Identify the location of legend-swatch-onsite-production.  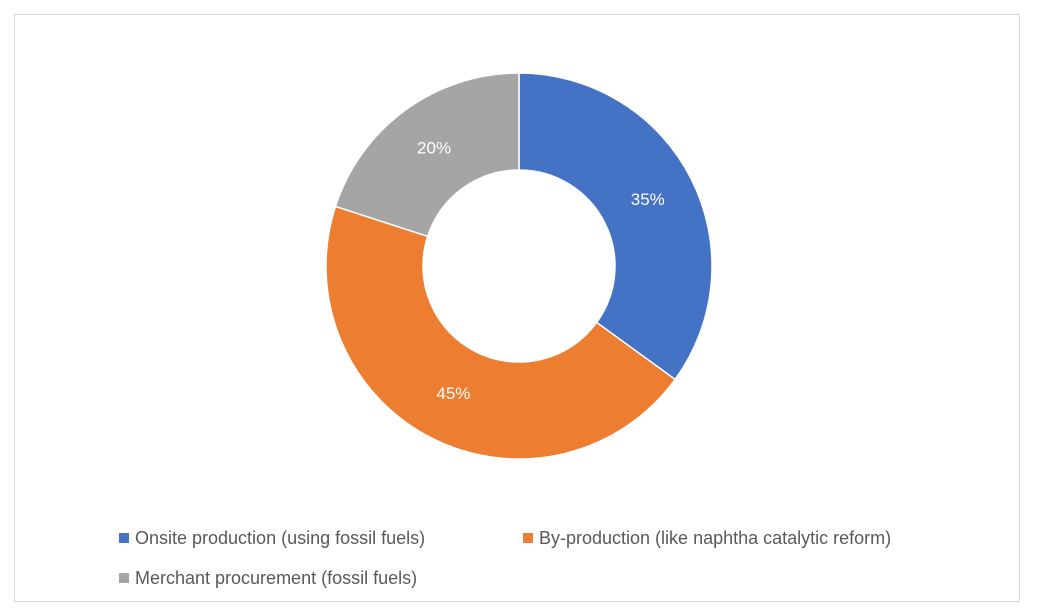
(124, 538).